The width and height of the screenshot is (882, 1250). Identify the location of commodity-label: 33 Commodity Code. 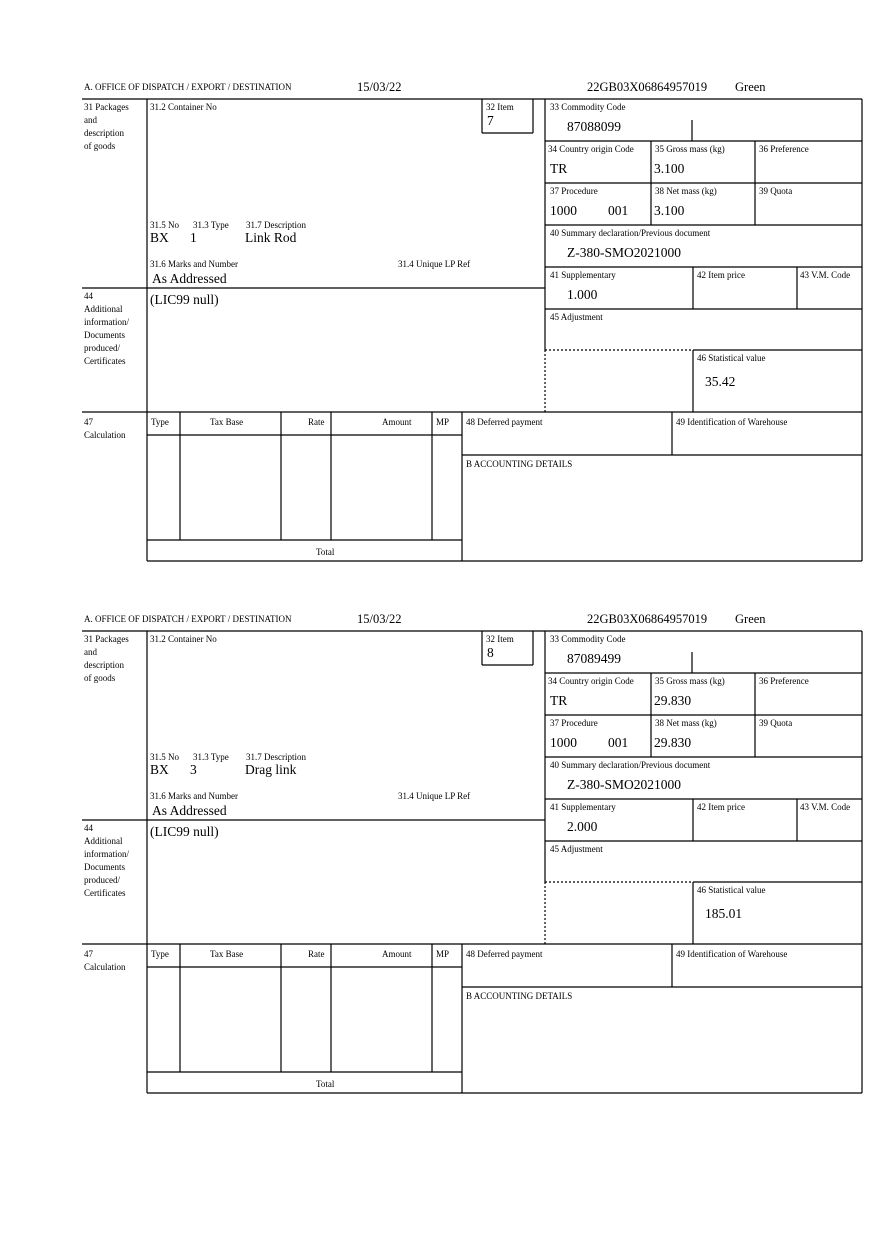
(588, 639).